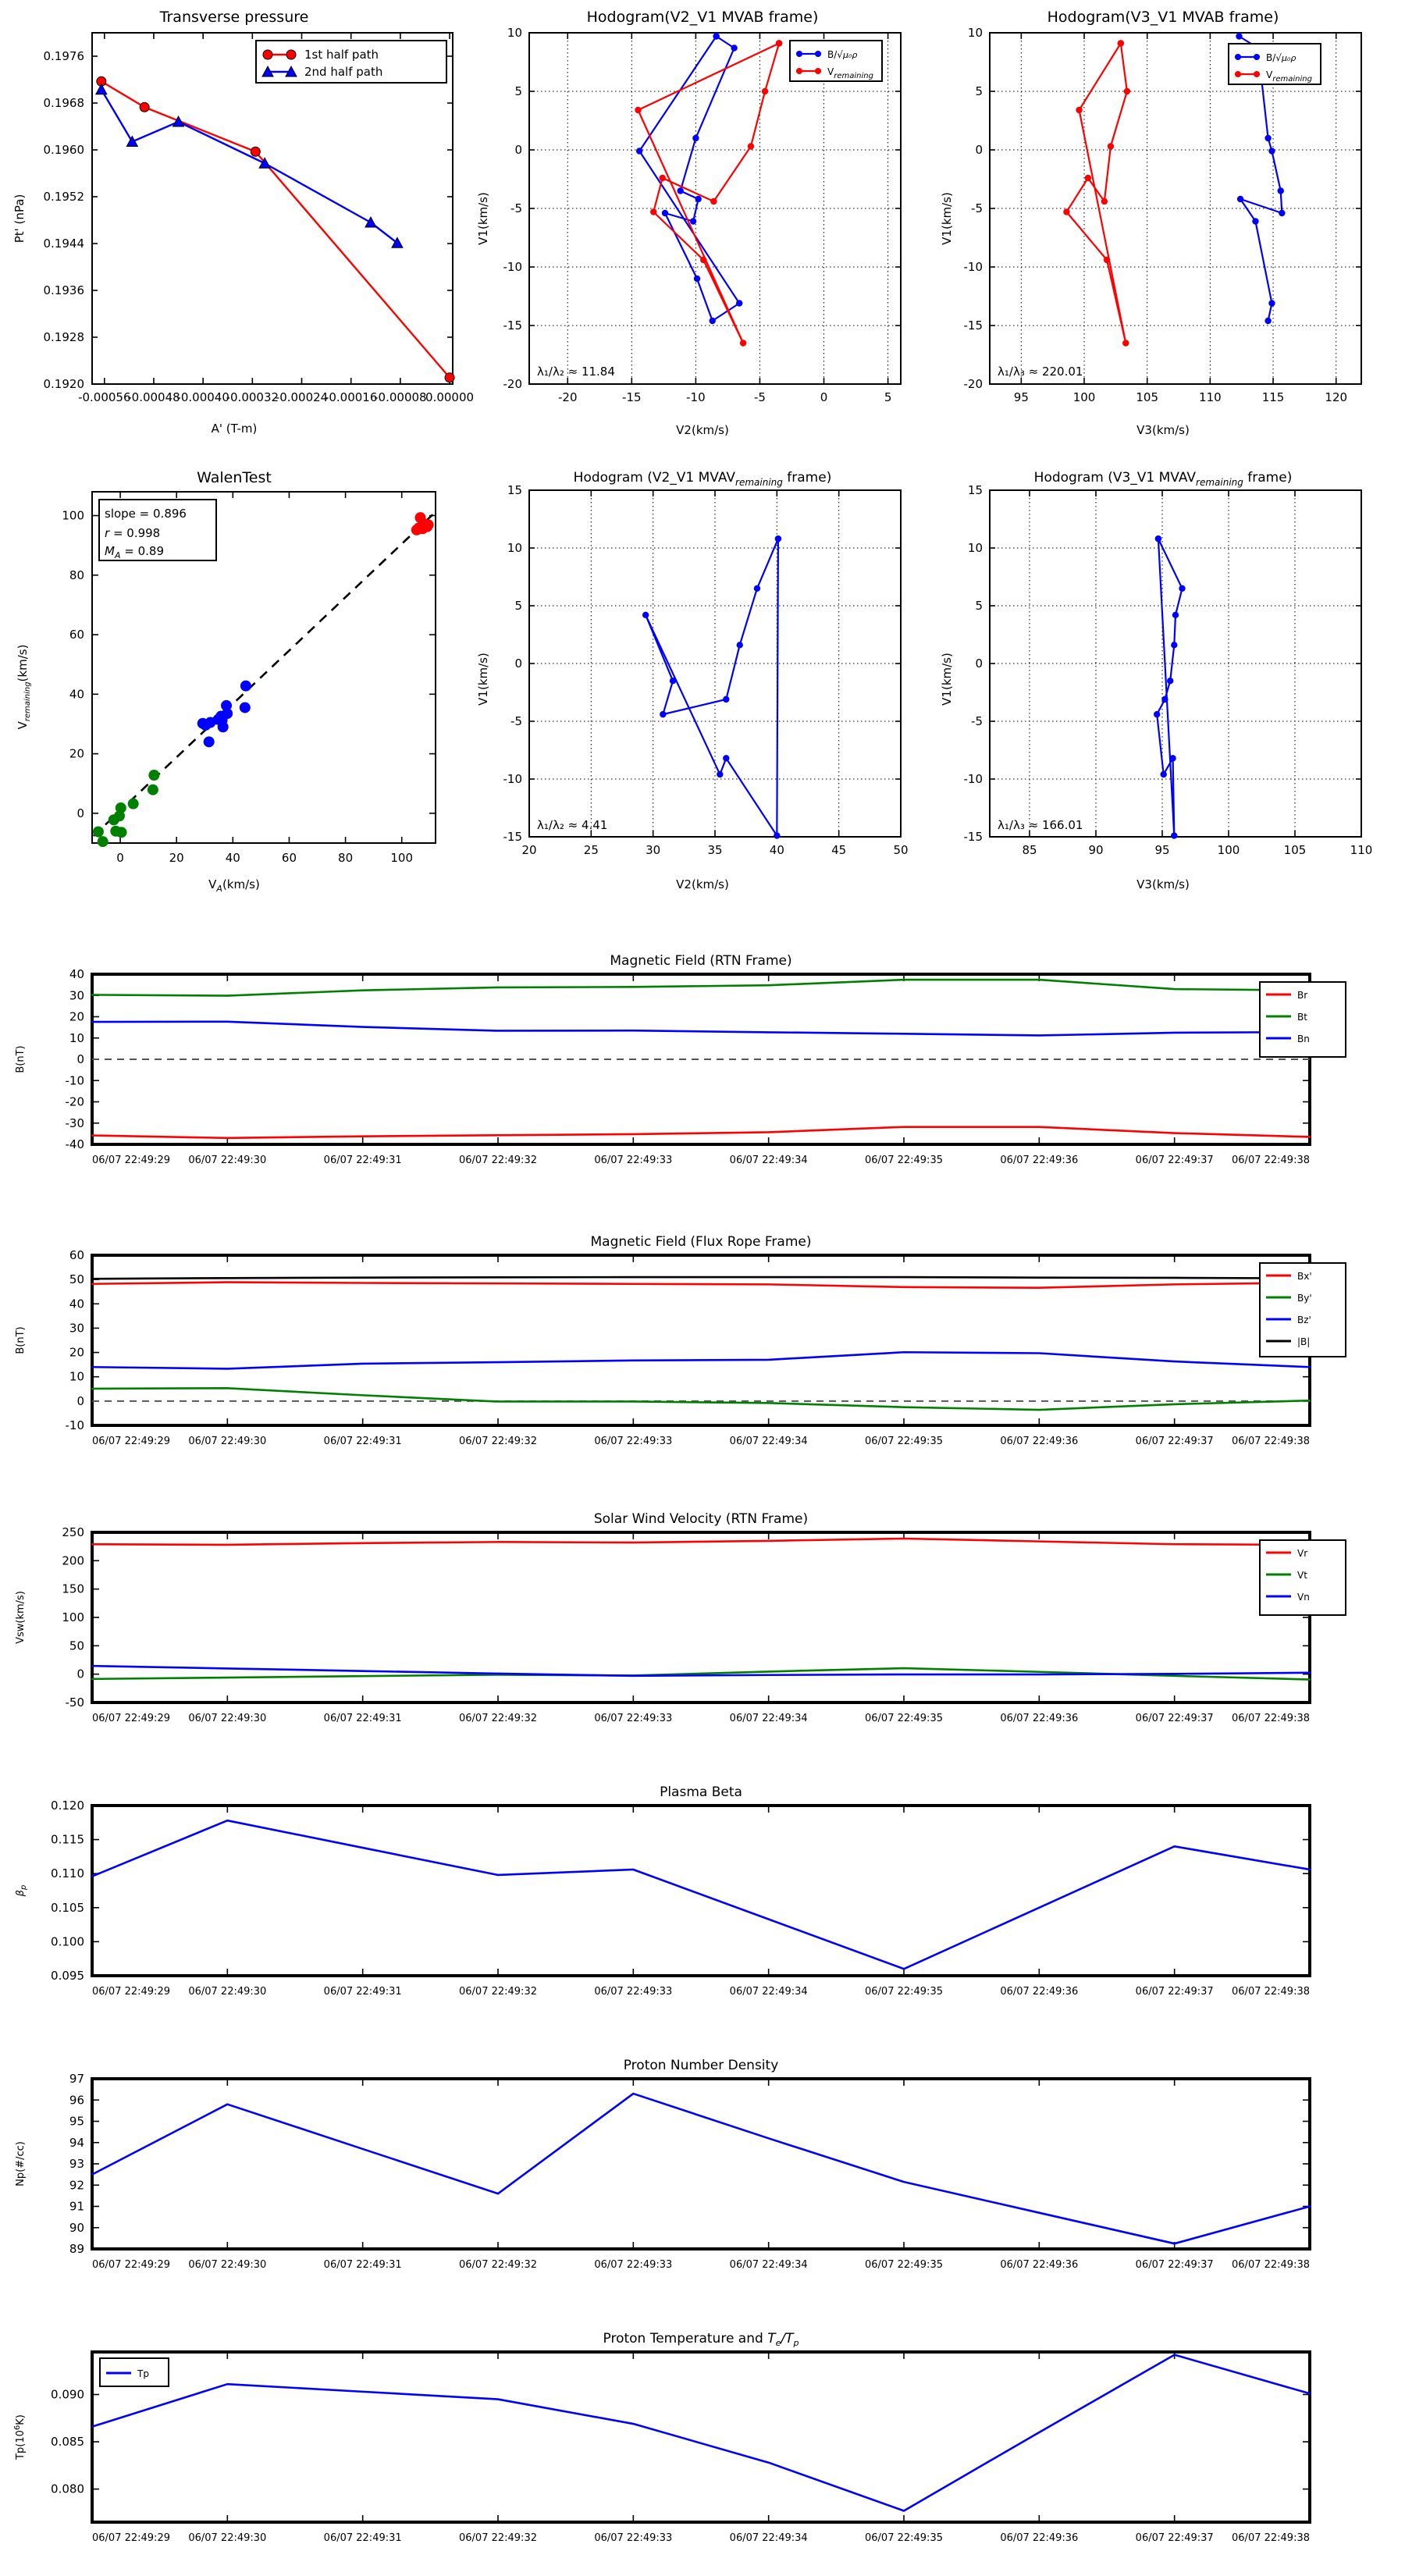  I want to click on series-Br, so click(701, 1133).